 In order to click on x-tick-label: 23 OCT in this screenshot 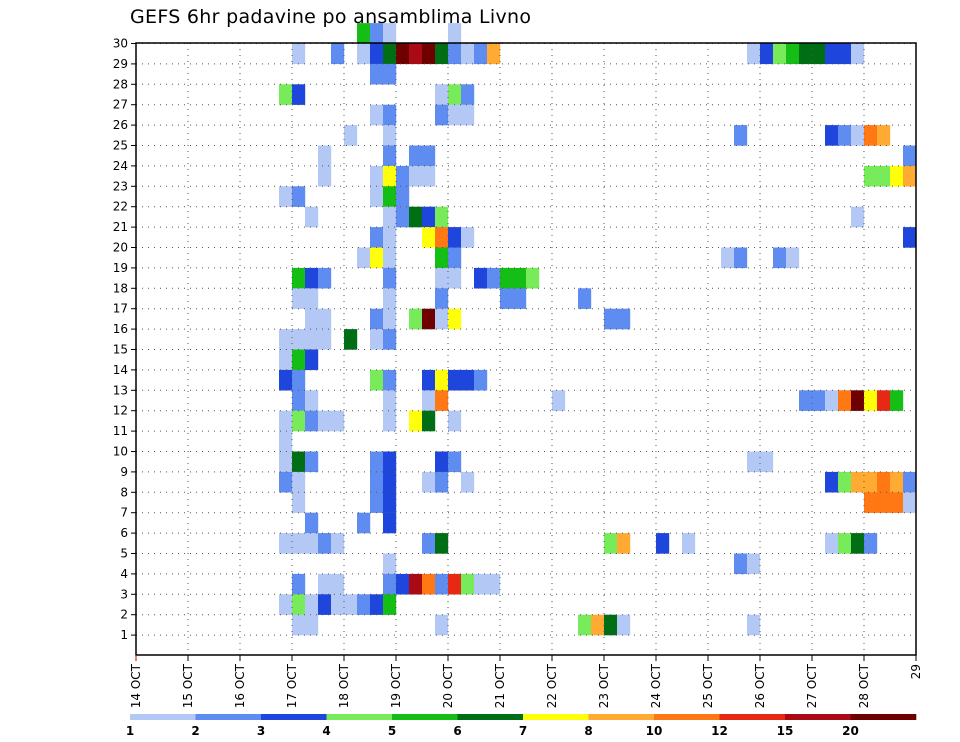, I will do `click(604, 685)`.